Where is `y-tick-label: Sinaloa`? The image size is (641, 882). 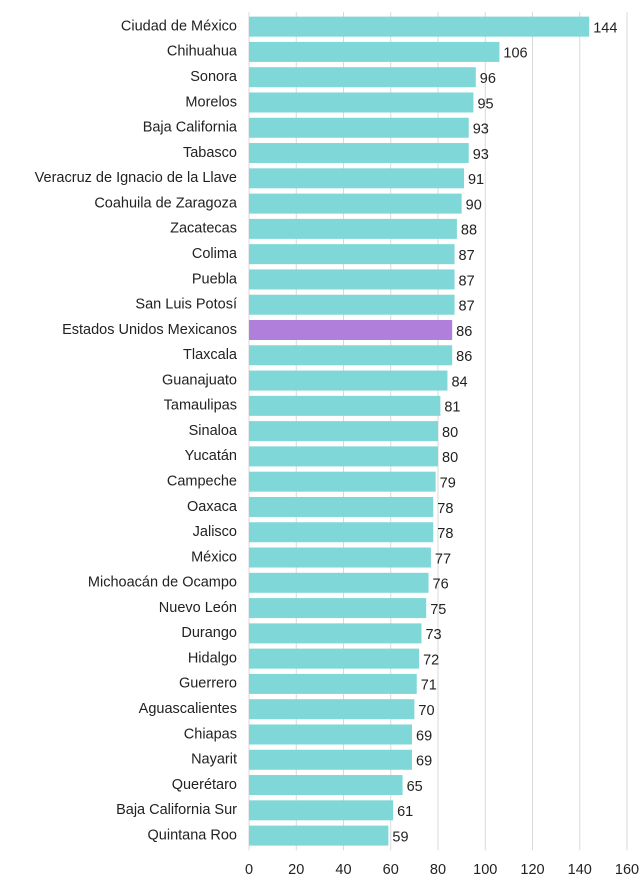
y-tick-label: Sinaloa is located at coordinates (213, 431).